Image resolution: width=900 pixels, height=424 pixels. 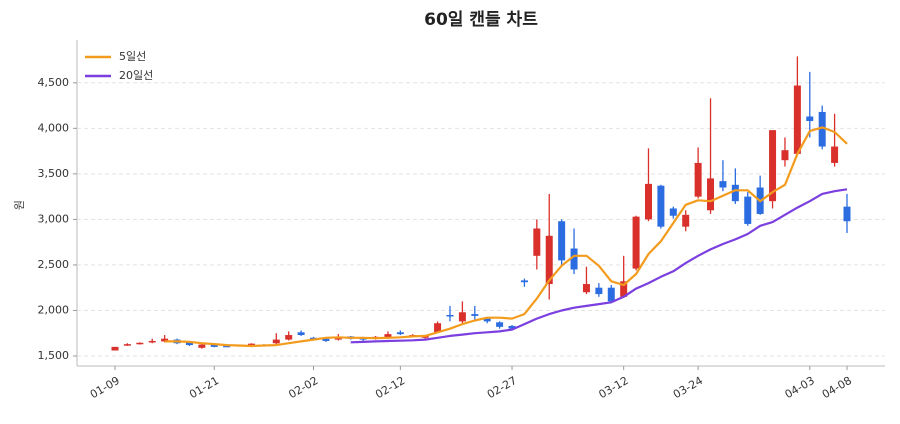 What do you see at coordinates (688, 387) in the screenshot?
I see `x-tick-label: 03-24` at bounding box center [688, 387].